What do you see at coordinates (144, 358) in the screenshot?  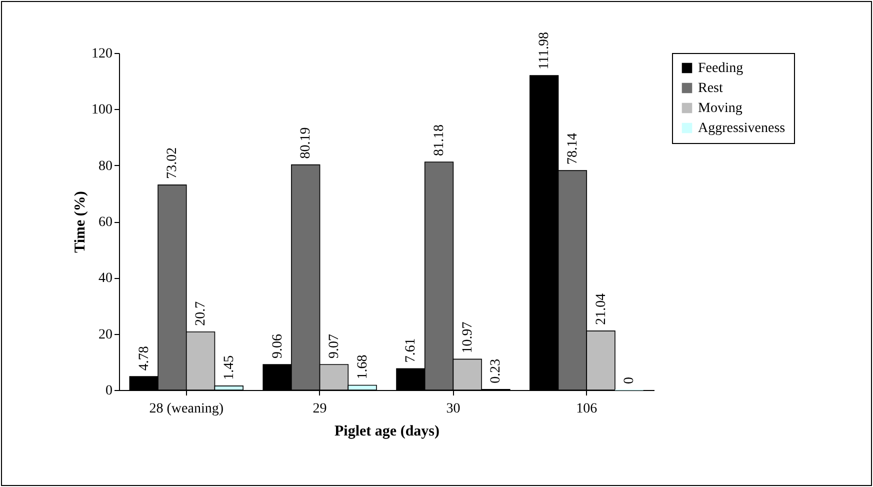 I see `data-label: 4.78` at bounding box center [144, 358].